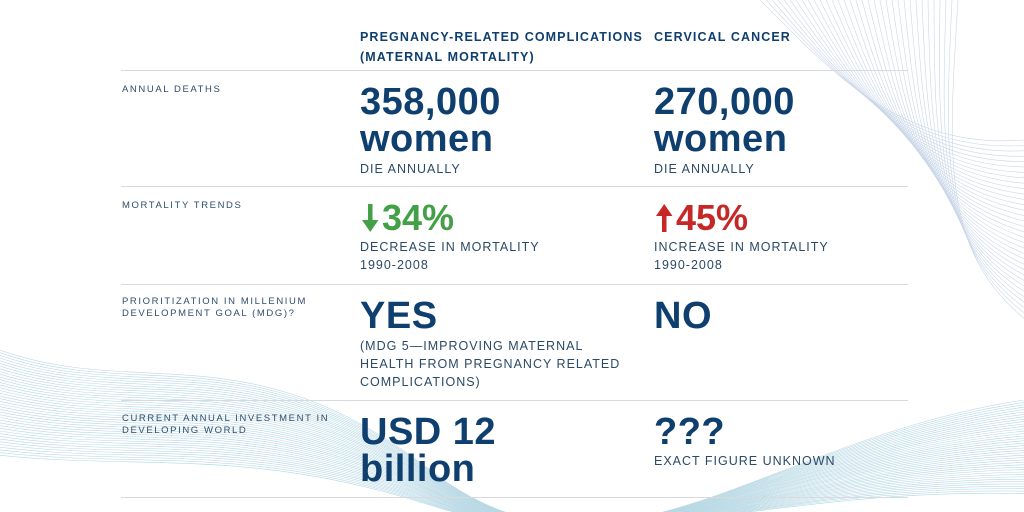  Describe the element at coordinates (394, 265) in the screenshot. I see `maternal-trend-period: 1990-2008` at that location.